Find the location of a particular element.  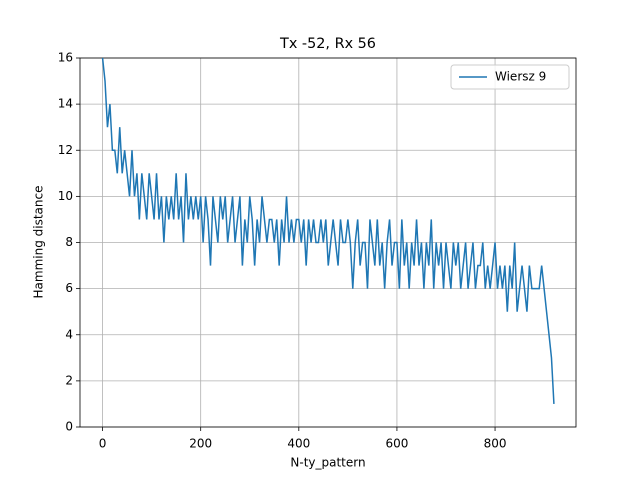

y-tick-label: 16 is located at coordinates (65, 58).